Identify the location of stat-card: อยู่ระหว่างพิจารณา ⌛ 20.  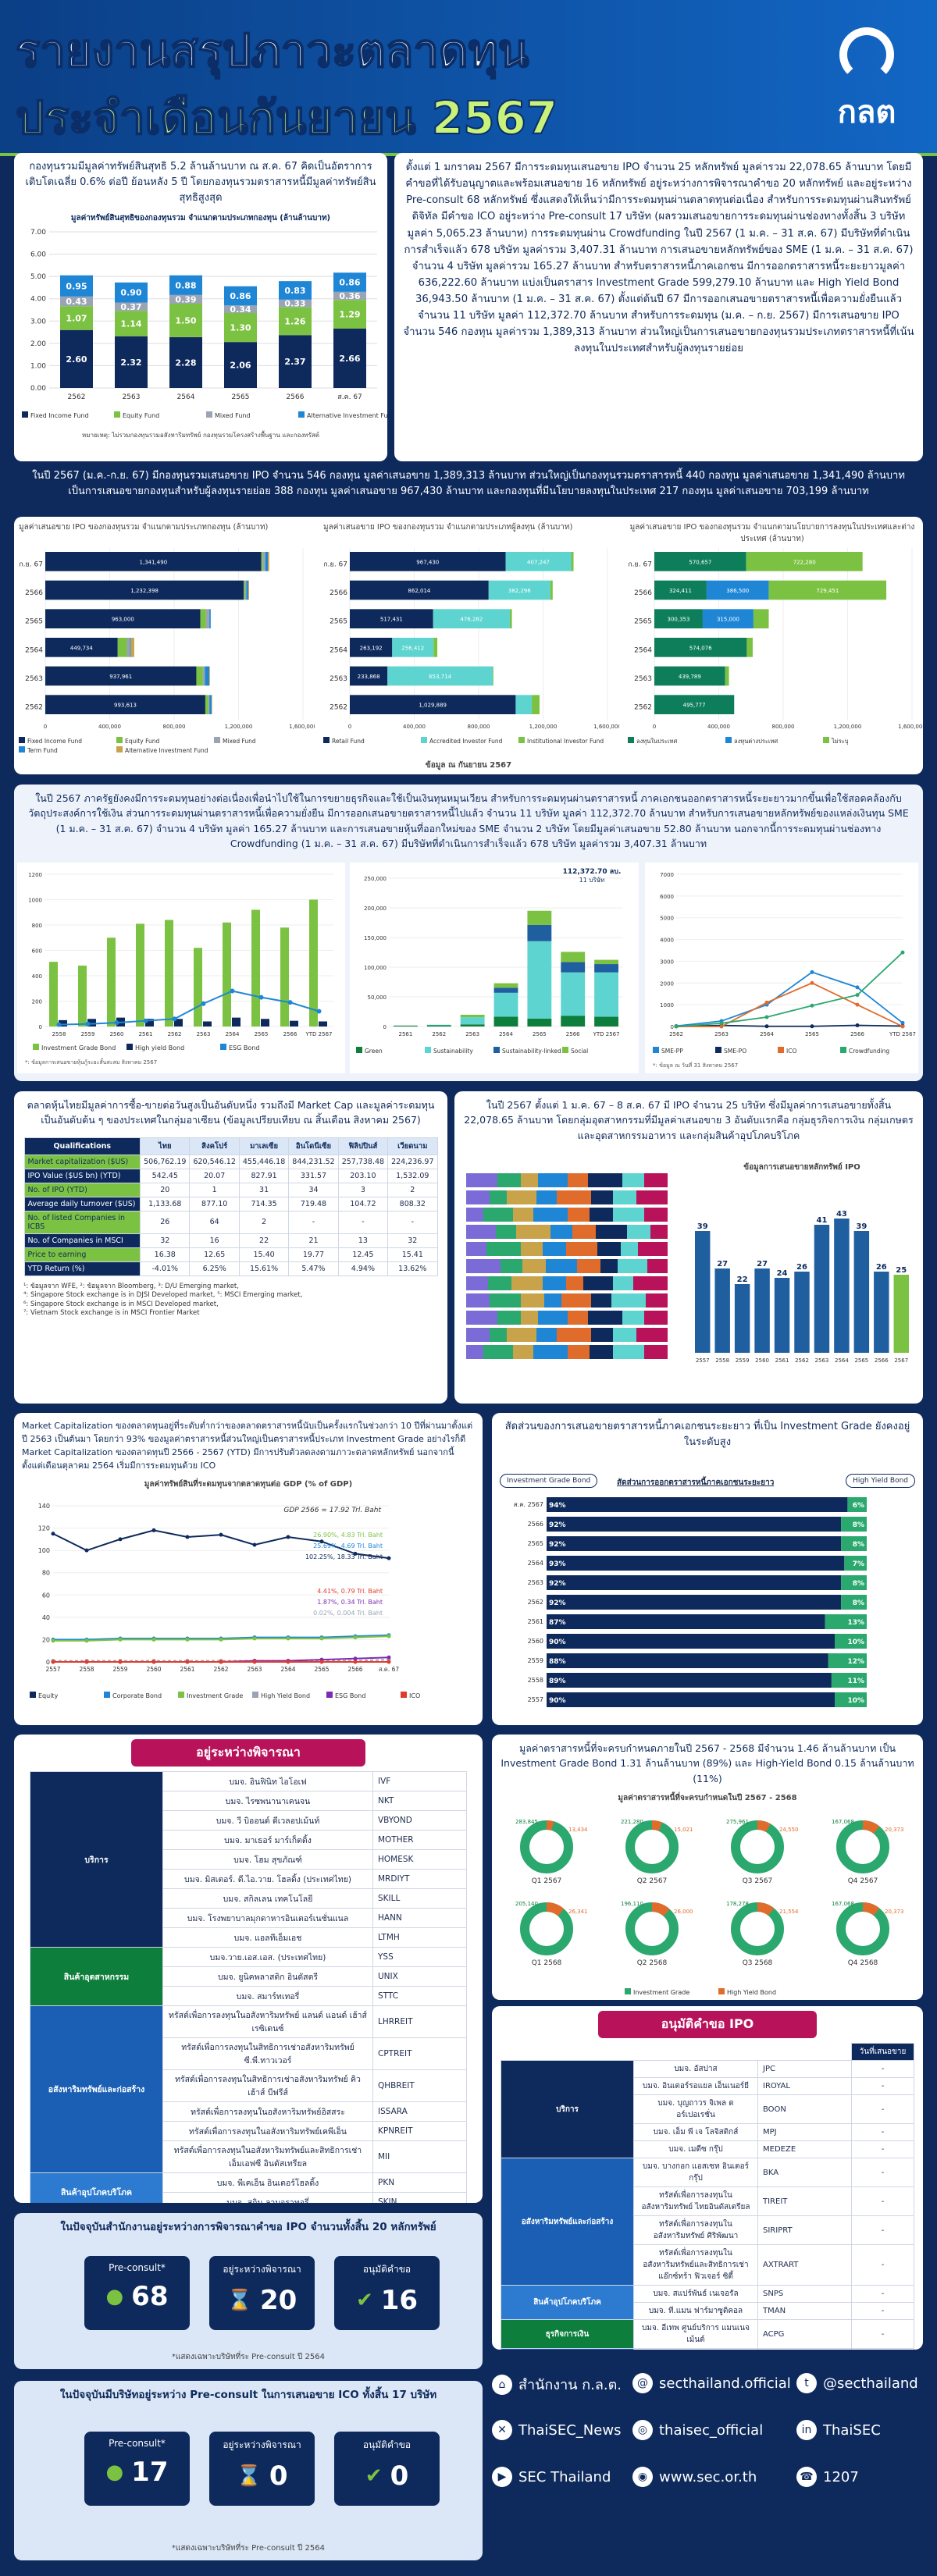
(262, 2293).